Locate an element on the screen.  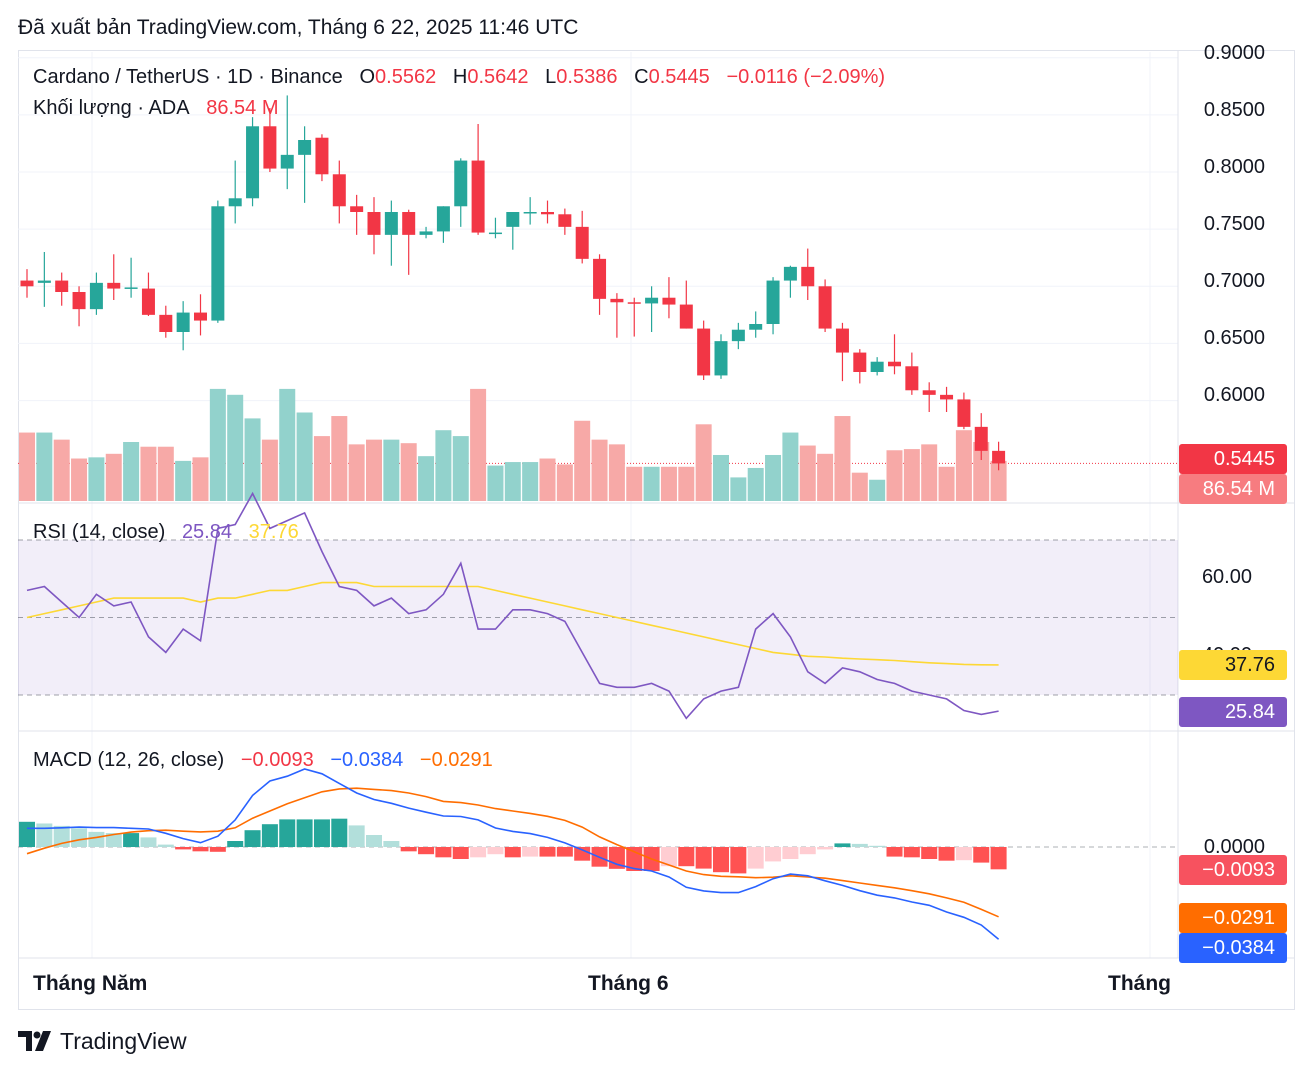
rsi-ma-line is located at coordinates (512, 623).